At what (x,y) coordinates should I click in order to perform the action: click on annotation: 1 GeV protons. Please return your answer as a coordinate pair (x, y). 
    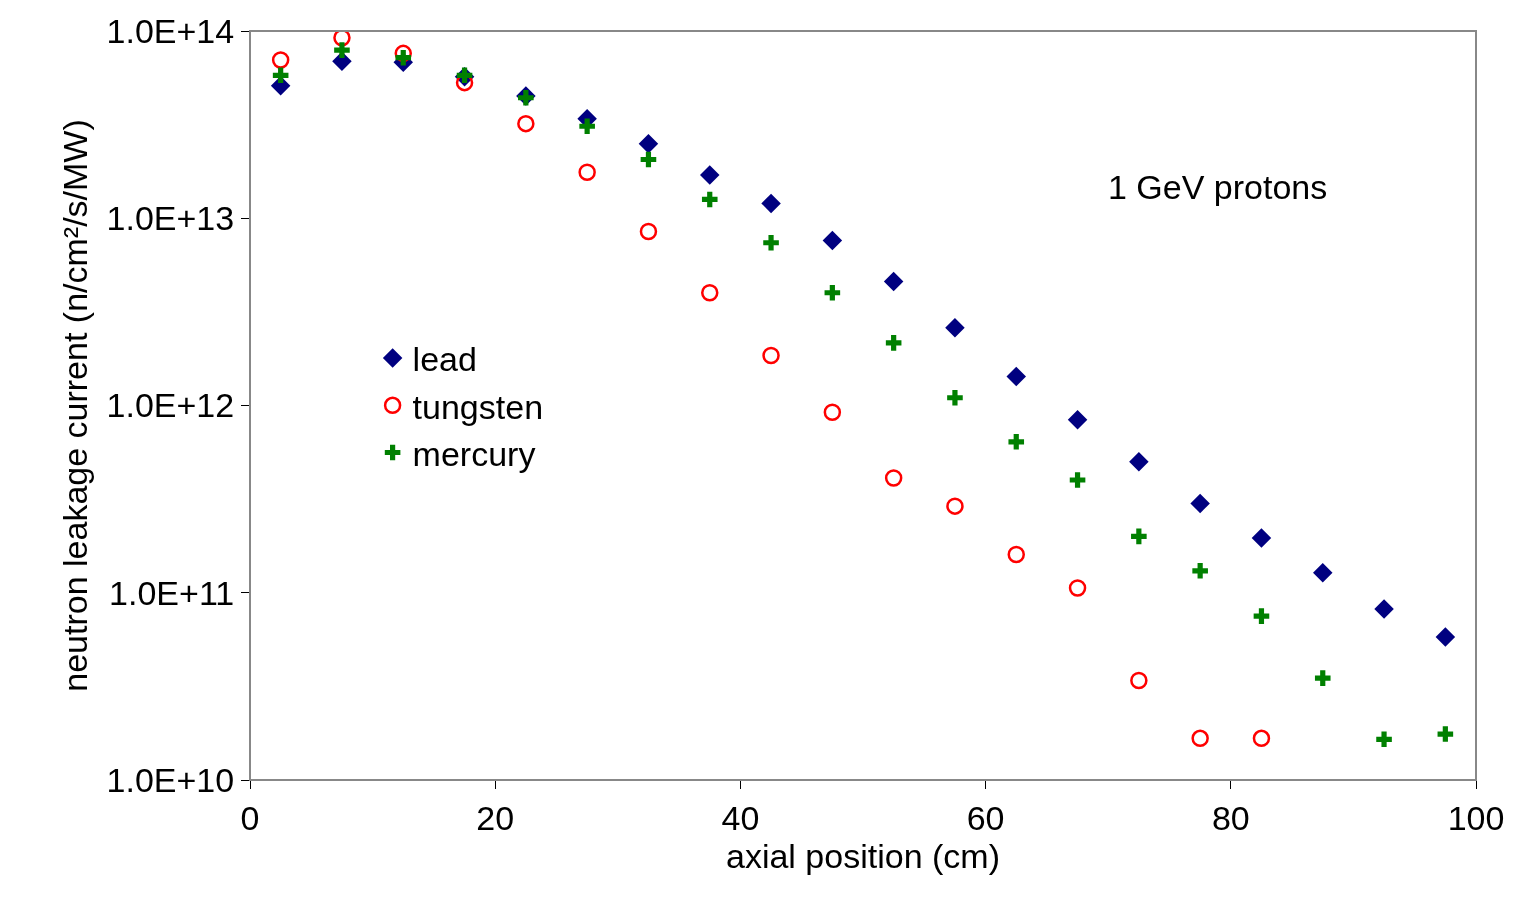
    Looking at the image, I should click on (1218, 187).